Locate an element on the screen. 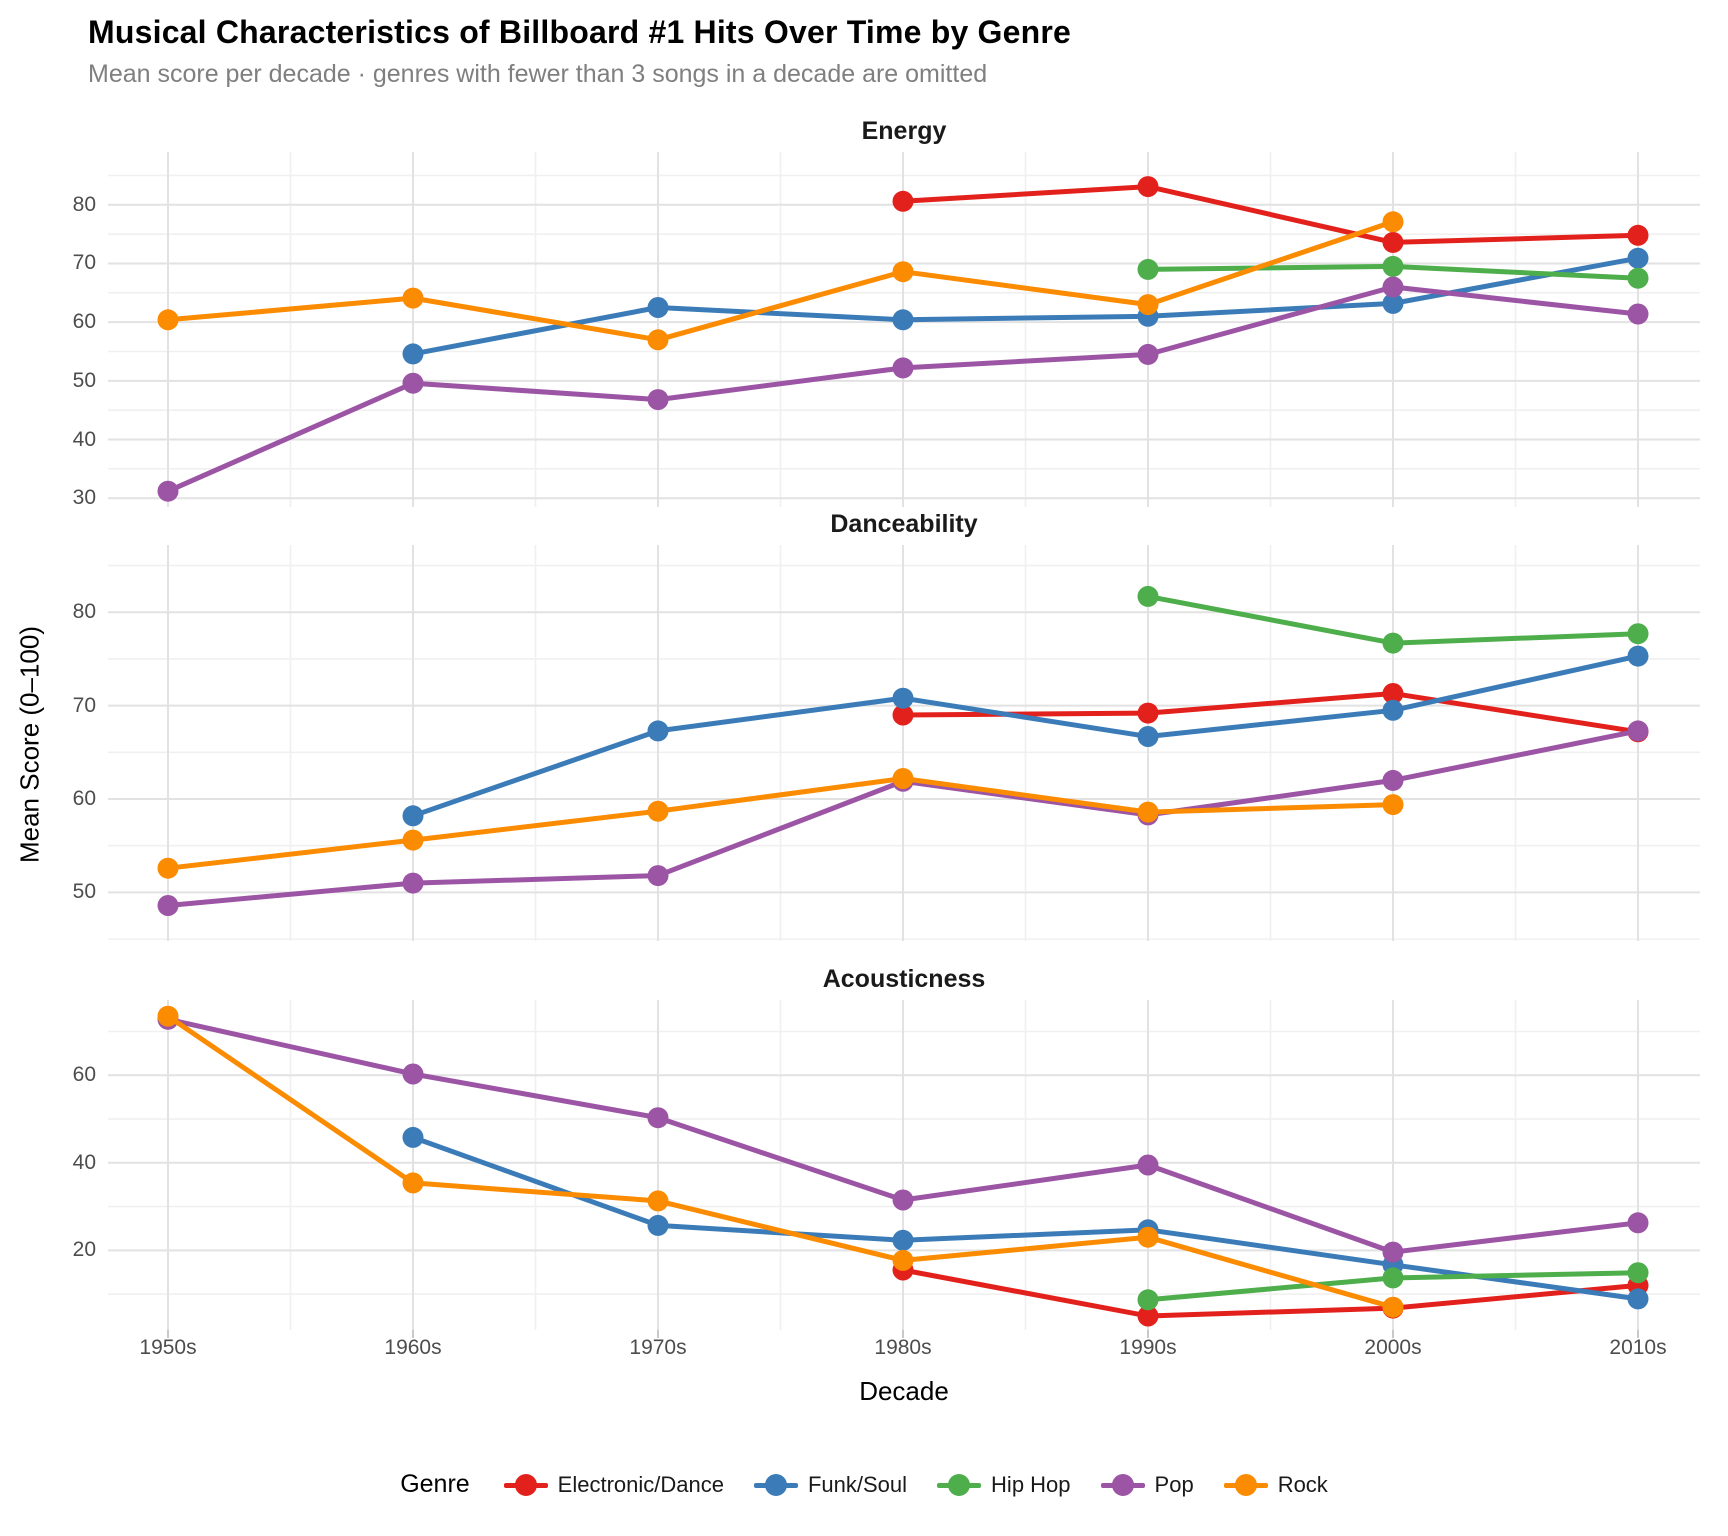 This screenshot has height=1536, width=1728. legend-item-rock: Rock is located at coordinates (1275, 1484).